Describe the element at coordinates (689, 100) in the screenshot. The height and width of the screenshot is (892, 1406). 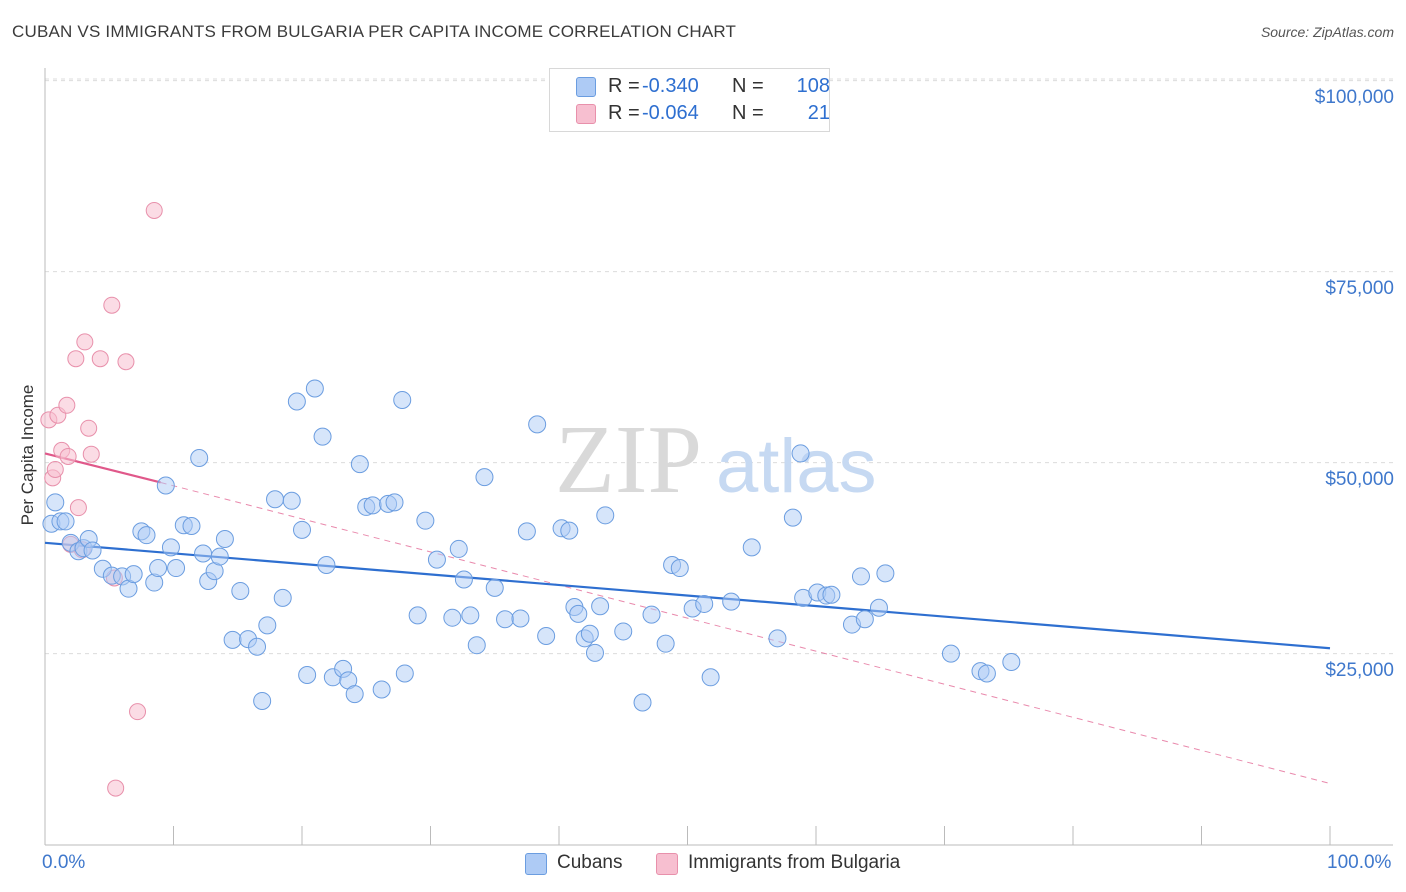
I see `correlation-legend: R = -0.340 N = 108 R = -0.064 N = 21` at that location.